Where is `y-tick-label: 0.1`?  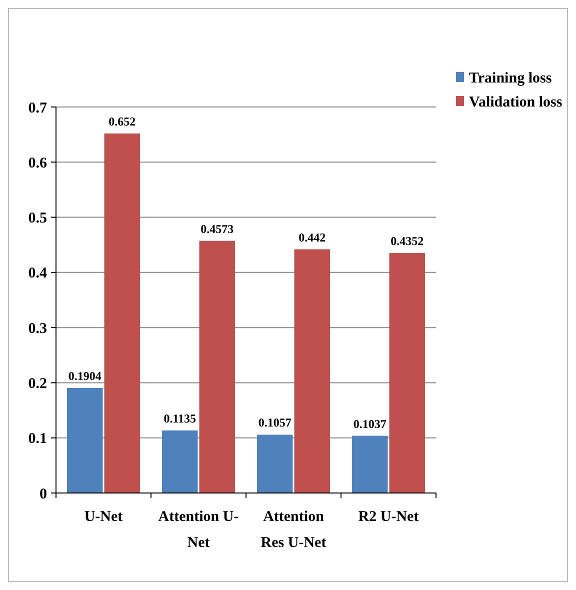 y-tick-label: 0.1 is located at coordinates (37, 439).